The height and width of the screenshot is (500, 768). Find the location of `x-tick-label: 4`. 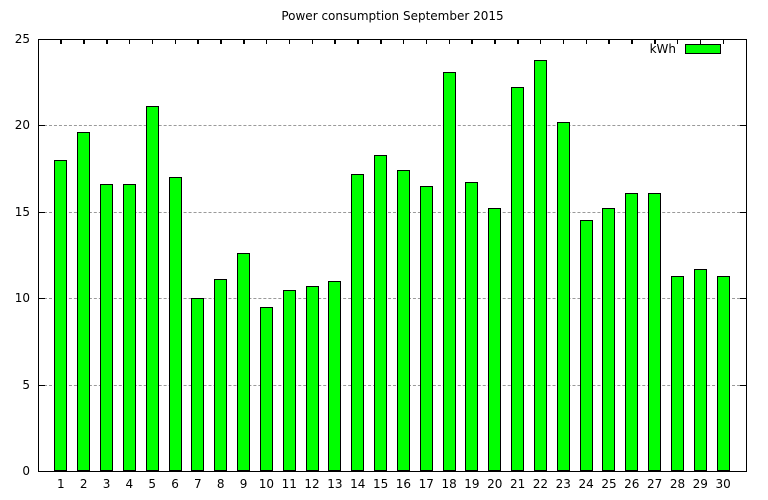

x-tick-label: 4 is located at coordinates (129, 484).